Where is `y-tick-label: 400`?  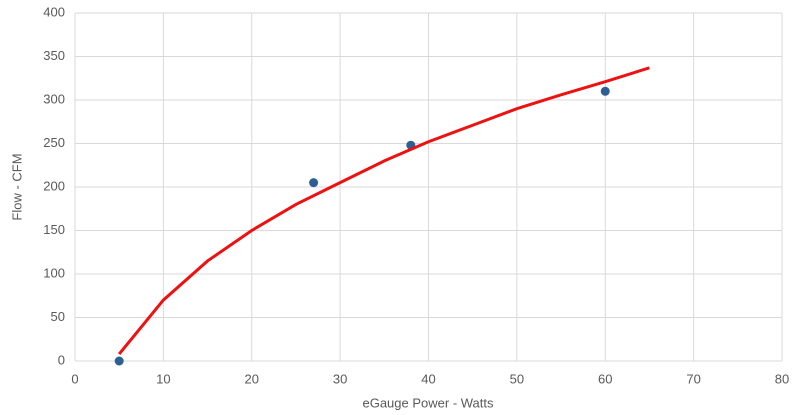 y-tick-label: 400 is located at coordinates (54, 11).